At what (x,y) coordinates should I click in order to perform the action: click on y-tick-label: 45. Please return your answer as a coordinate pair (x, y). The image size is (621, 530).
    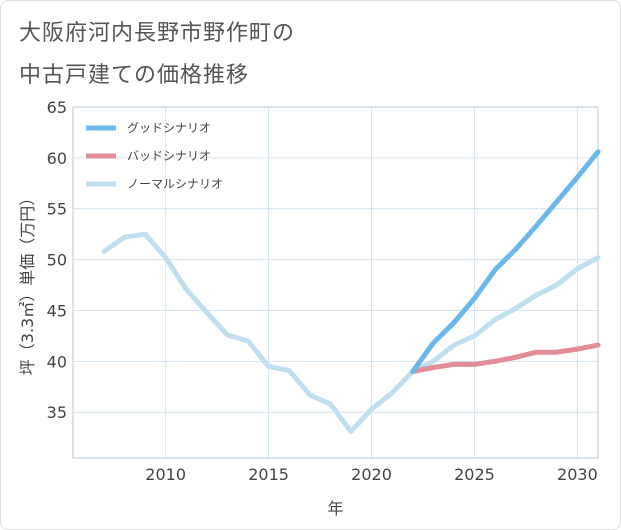
    Looking at the image, I should click on (57, 310).